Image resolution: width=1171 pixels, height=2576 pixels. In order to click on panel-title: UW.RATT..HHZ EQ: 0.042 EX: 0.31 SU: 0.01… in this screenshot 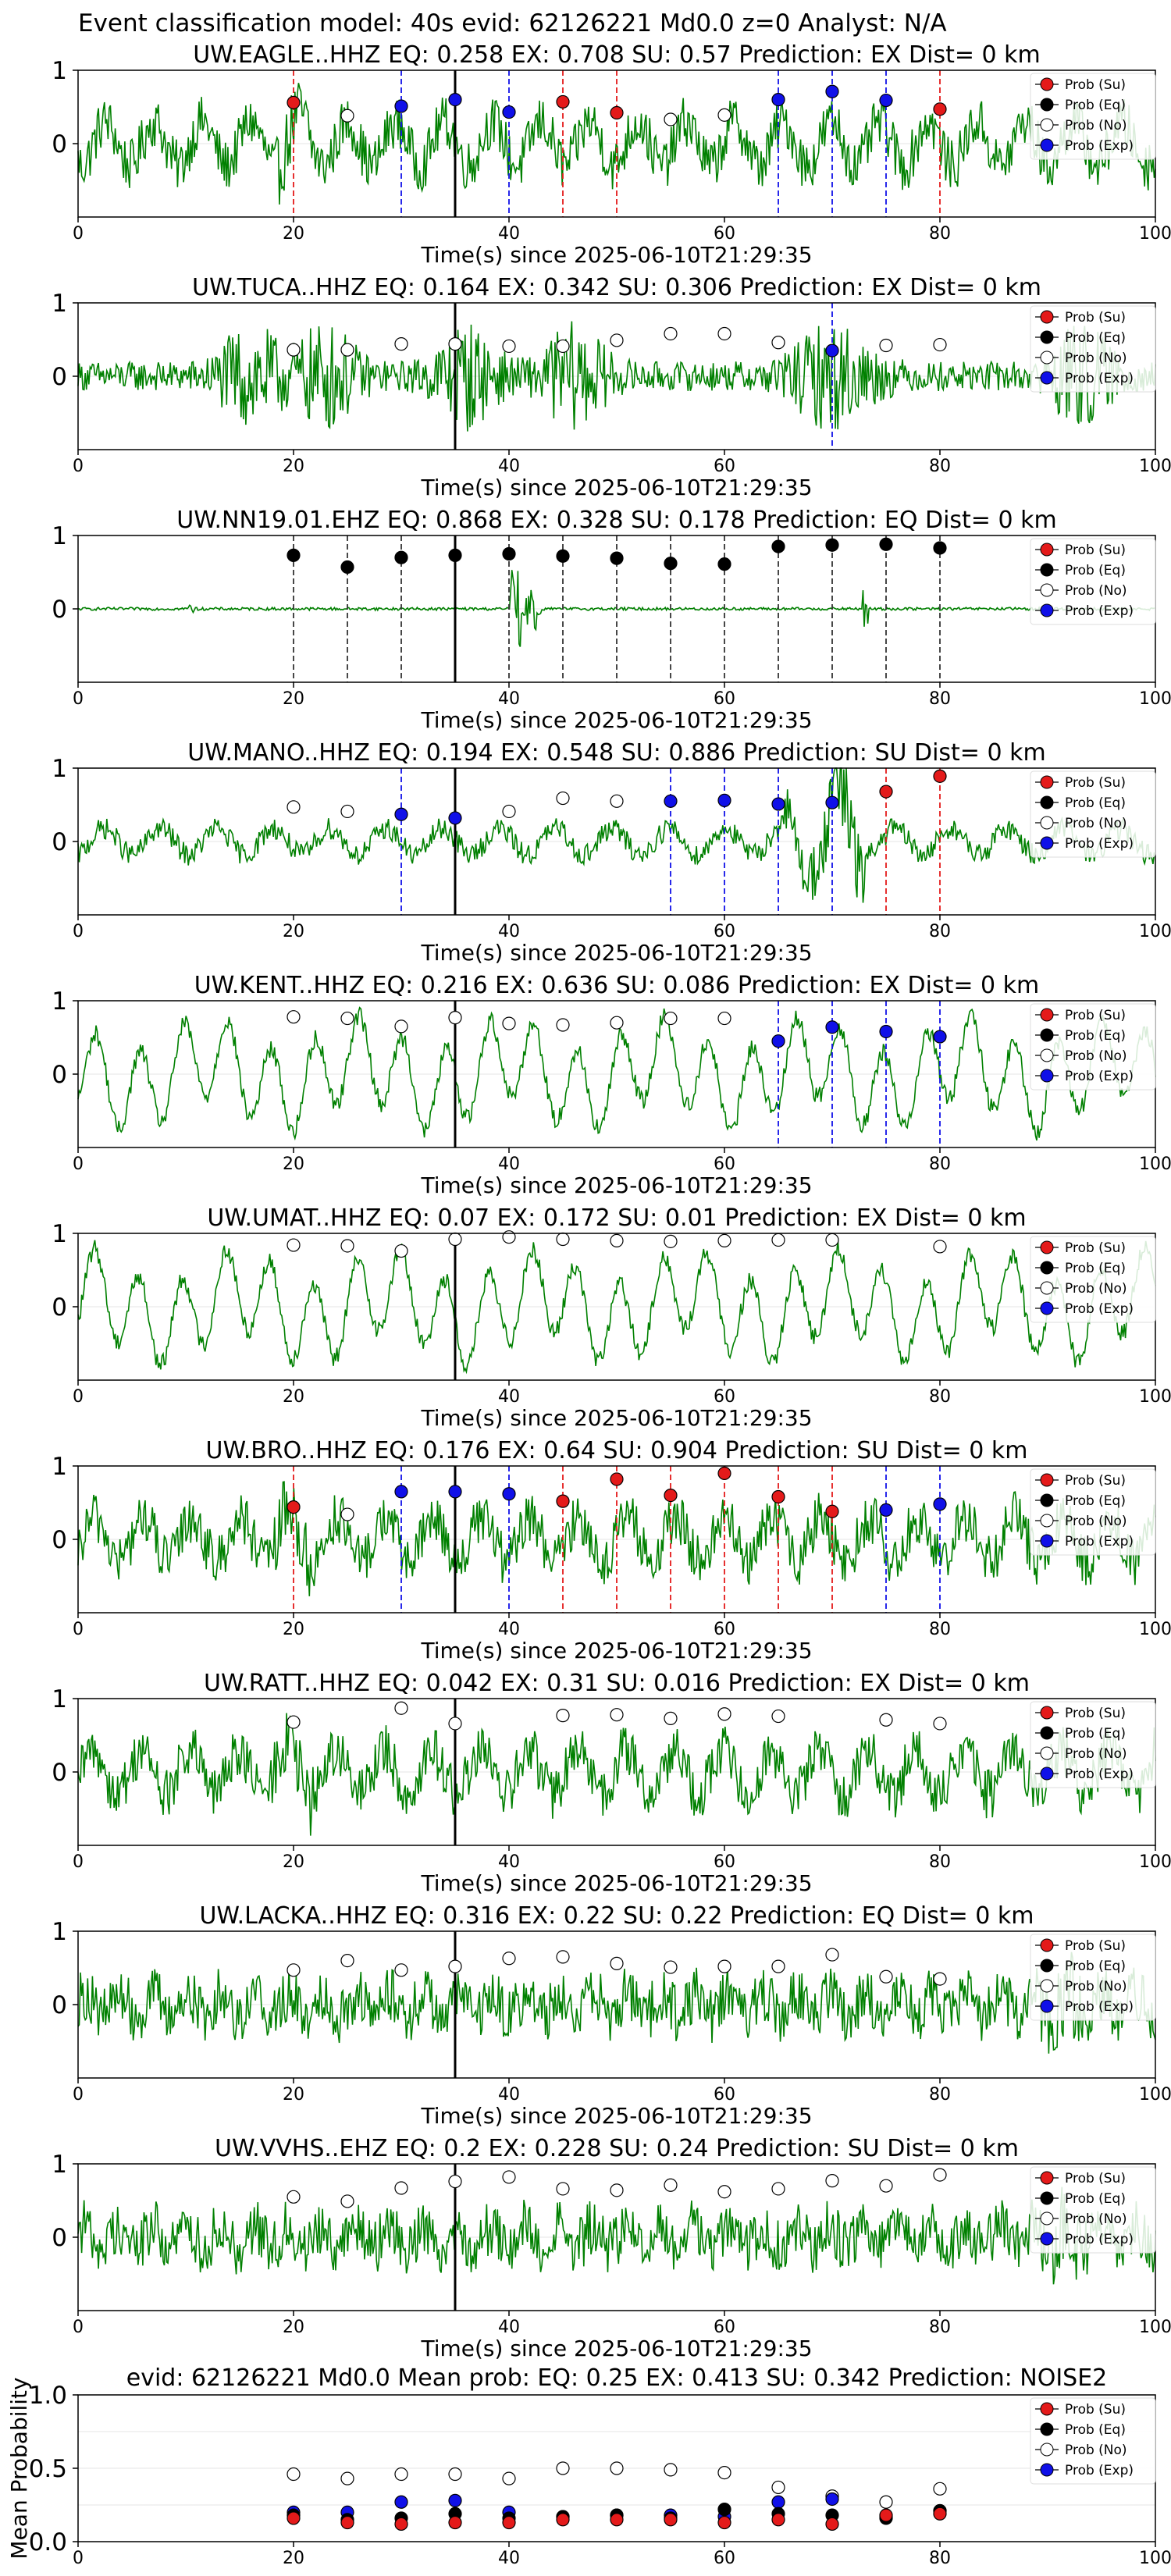, I will do `click(617, 1683)`.